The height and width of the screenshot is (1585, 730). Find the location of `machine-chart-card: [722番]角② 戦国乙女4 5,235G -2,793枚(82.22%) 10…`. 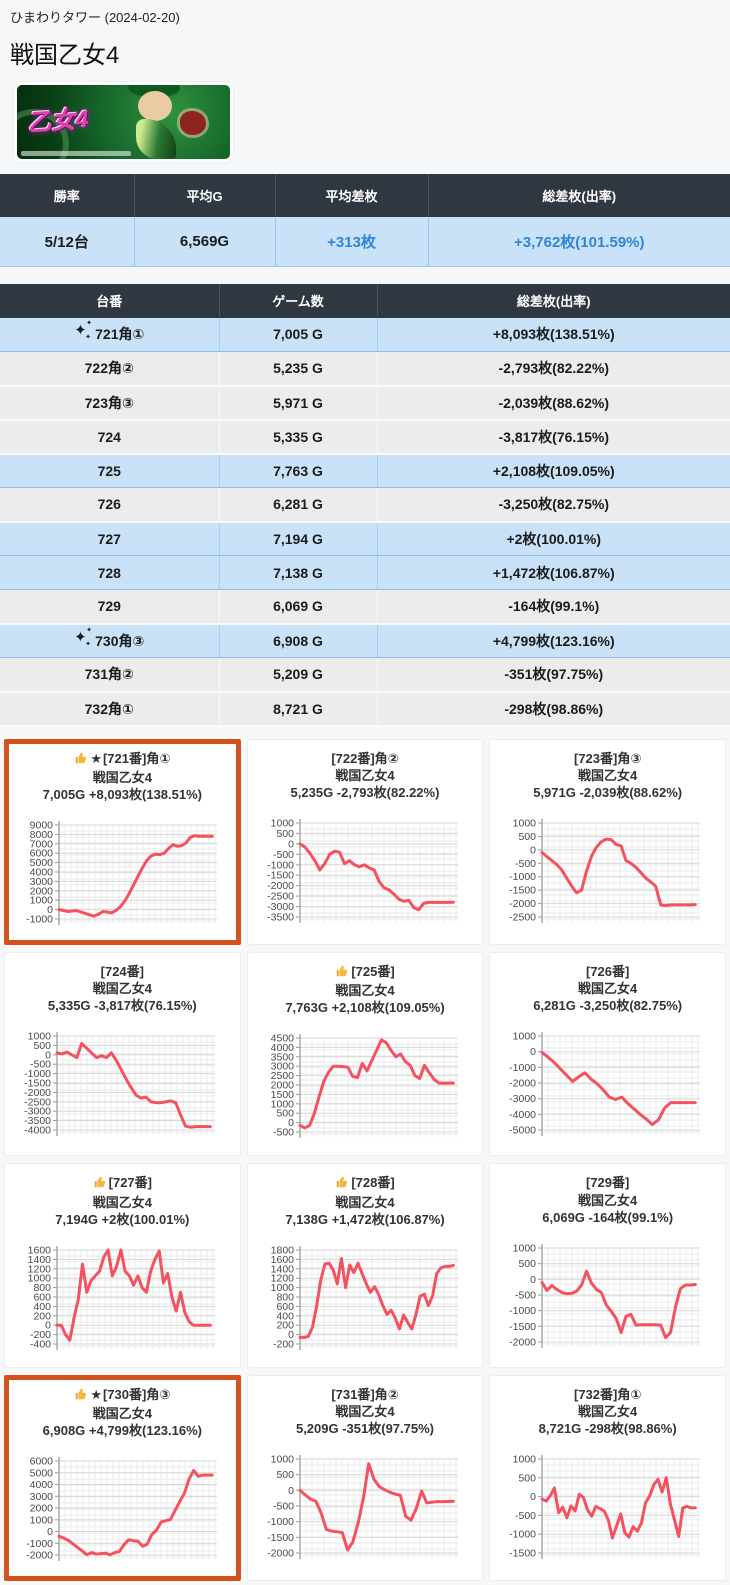

machine-chart-card: [722番]角② 戦国乙女4 5,235G -2,793枚(82.22%) 10… is located at coordinates (365, 842).